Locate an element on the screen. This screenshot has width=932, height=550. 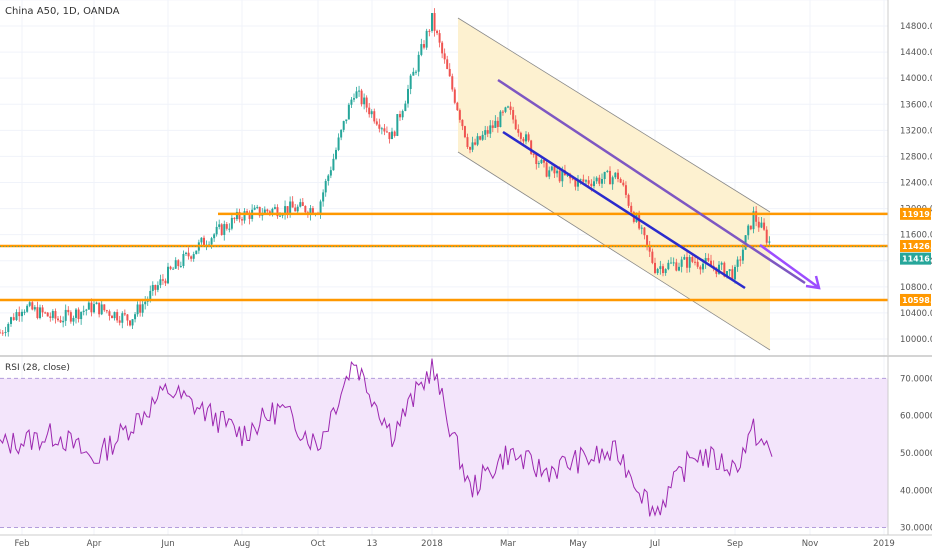
time-axis: Feb Apr Jun Aug Oct 13 2018 Mar May Jul Sep Nov 2019 is located at coordinates (454, 544).